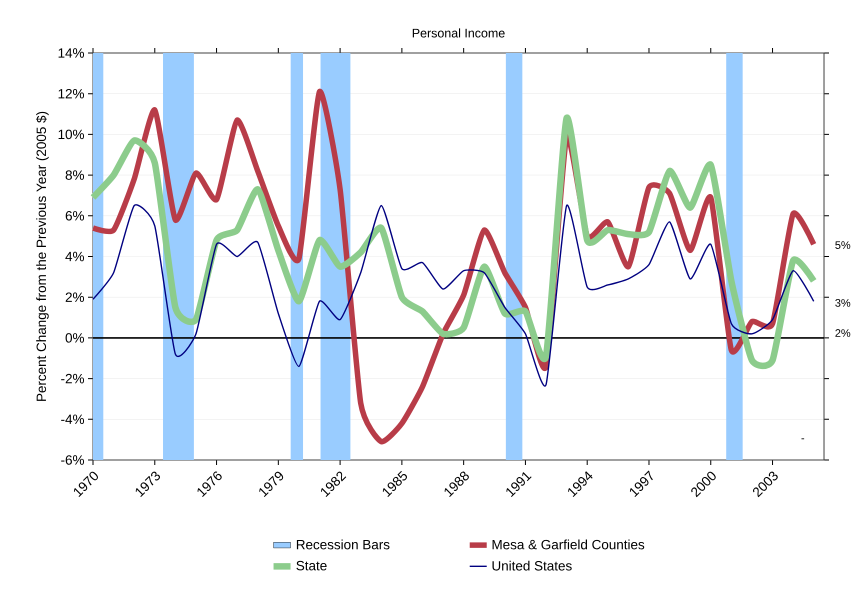 The image size is (853, 596). Describe the element at coordinates (71, 53) in the screenshot. I see `y-tick-label: 14%` at that location.